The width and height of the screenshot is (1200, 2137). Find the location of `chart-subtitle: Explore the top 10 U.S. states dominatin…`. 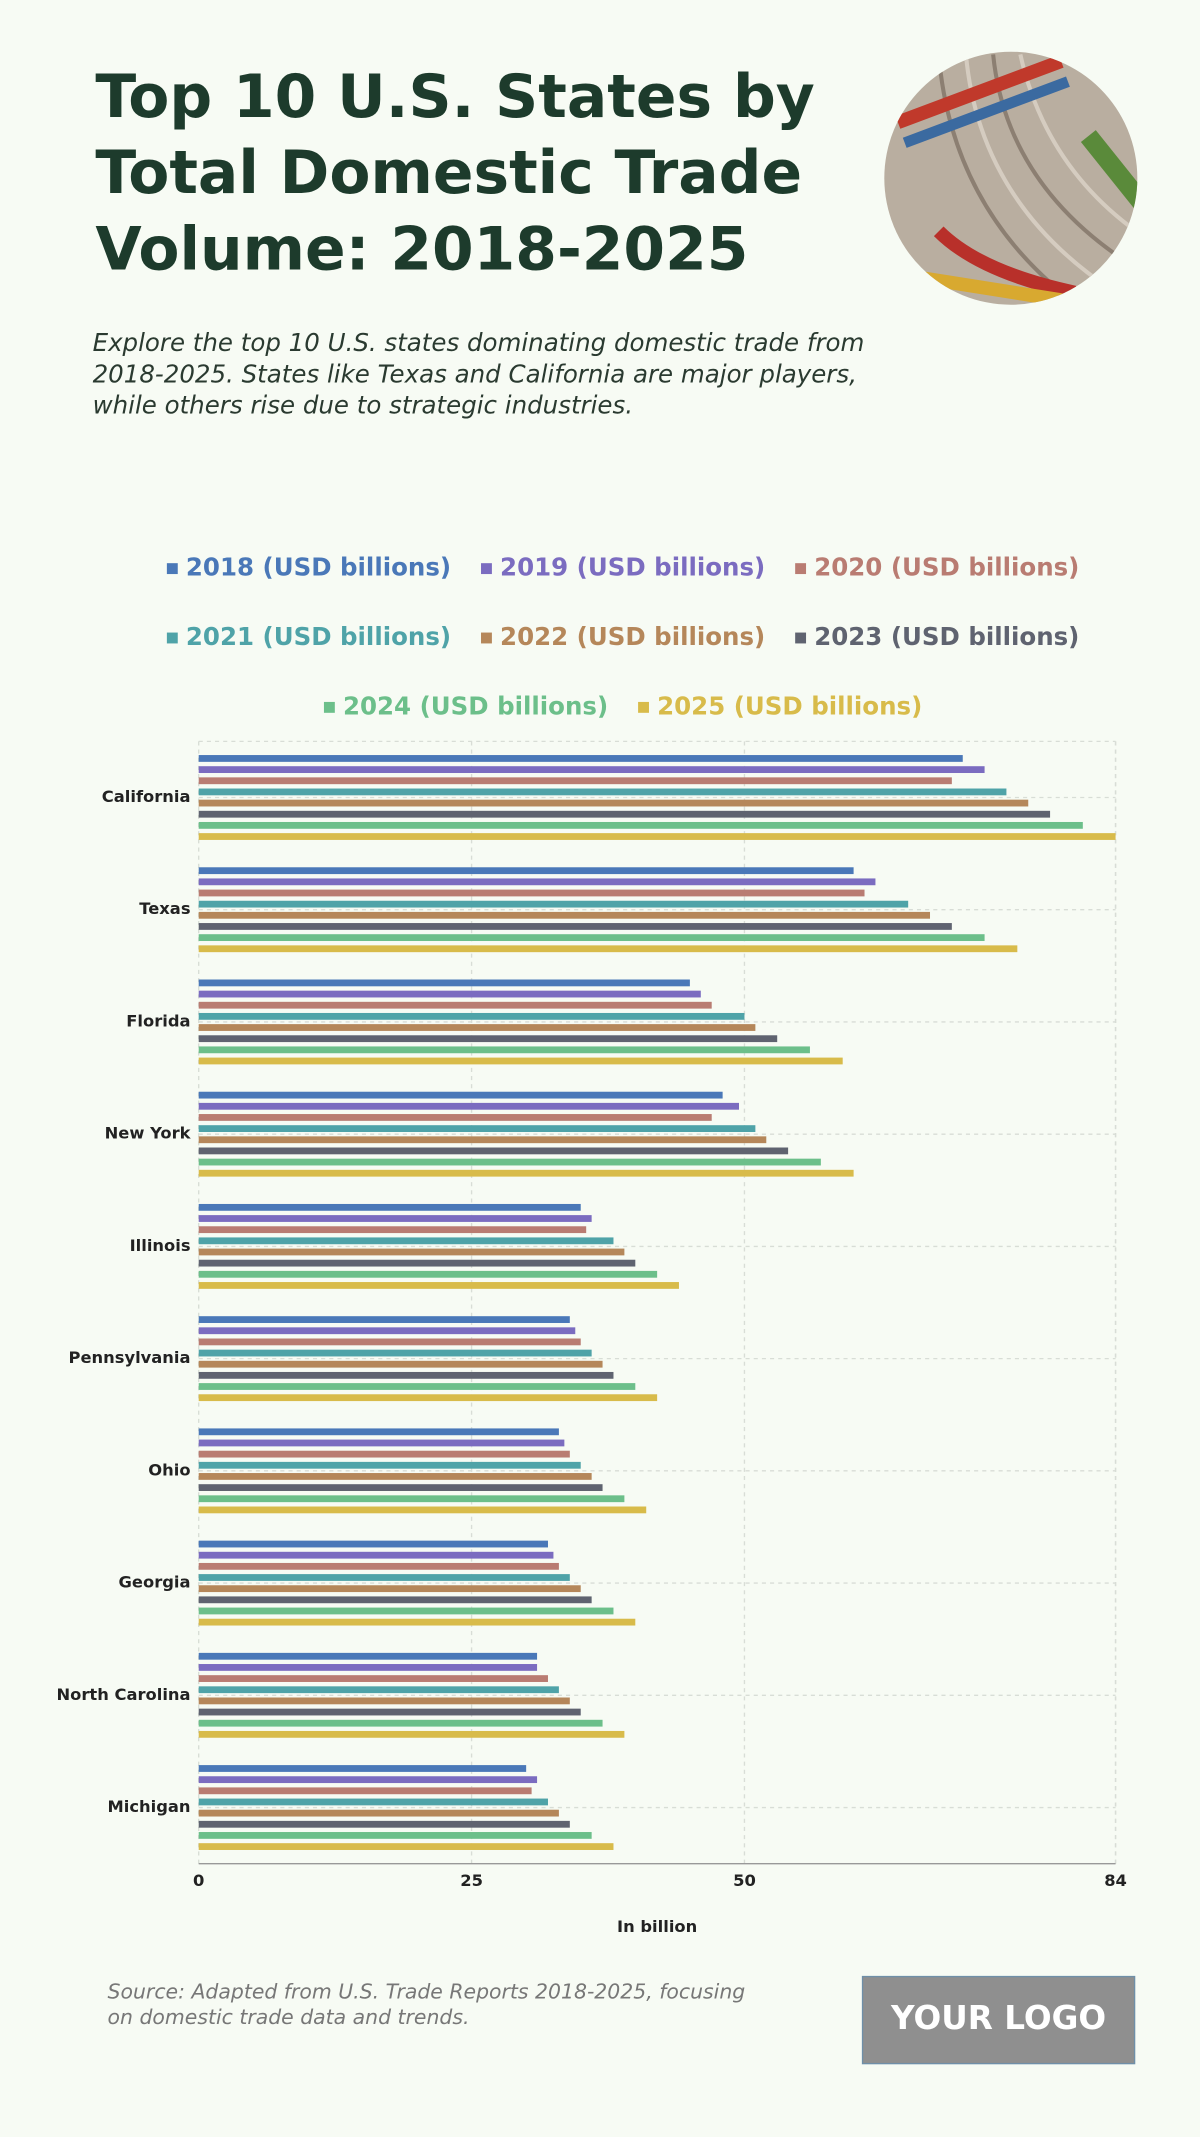

chart-subtitle: Explore the top 10 U.S. states dominatin… is located at coordinates (478, 375).